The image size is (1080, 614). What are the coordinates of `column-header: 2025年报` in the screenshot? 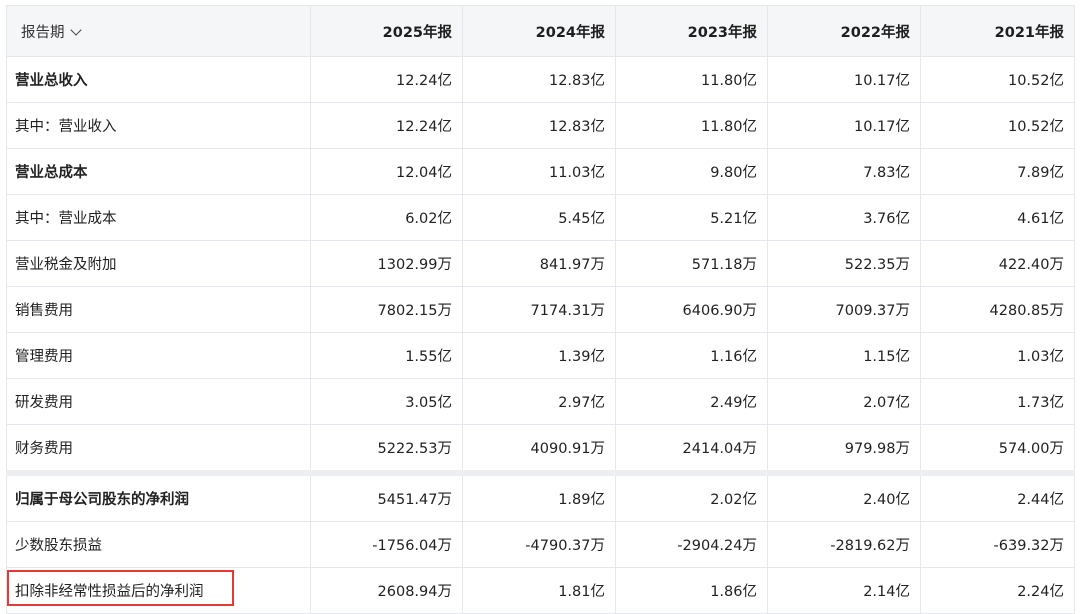 It's located at (386, 31).